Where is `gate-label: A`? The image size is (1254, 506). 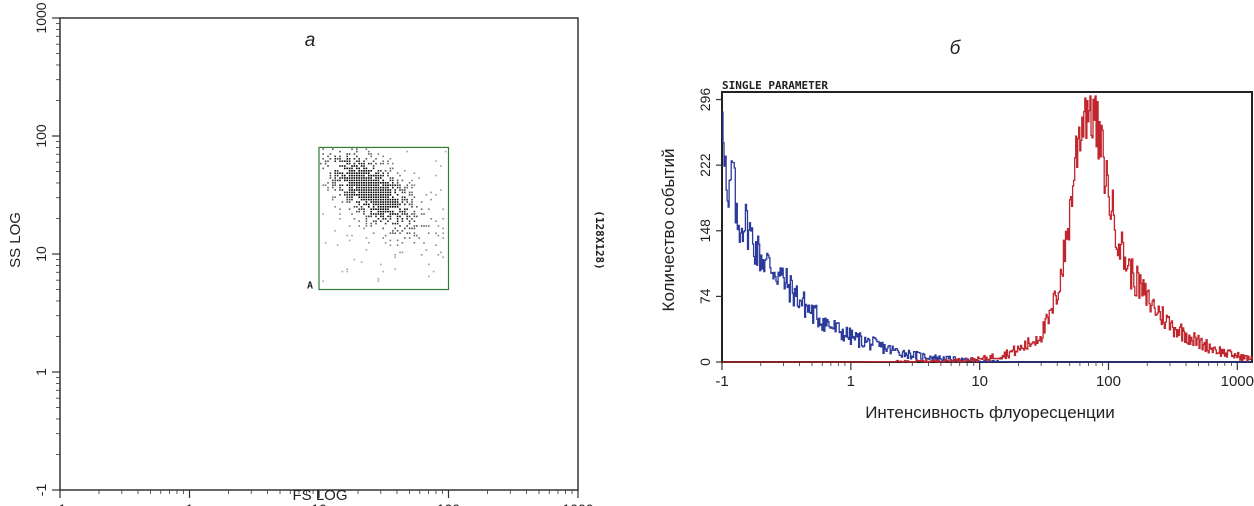
gate-label: A is located at coordinates (310, 286).